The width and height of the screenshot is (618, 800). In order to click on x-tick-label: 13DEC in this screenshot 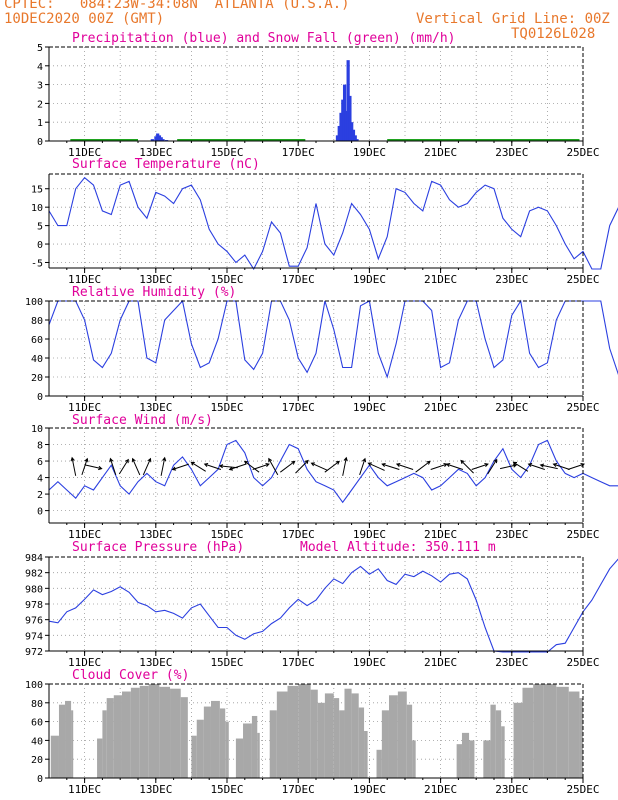, I will do `click(155, 407)`.